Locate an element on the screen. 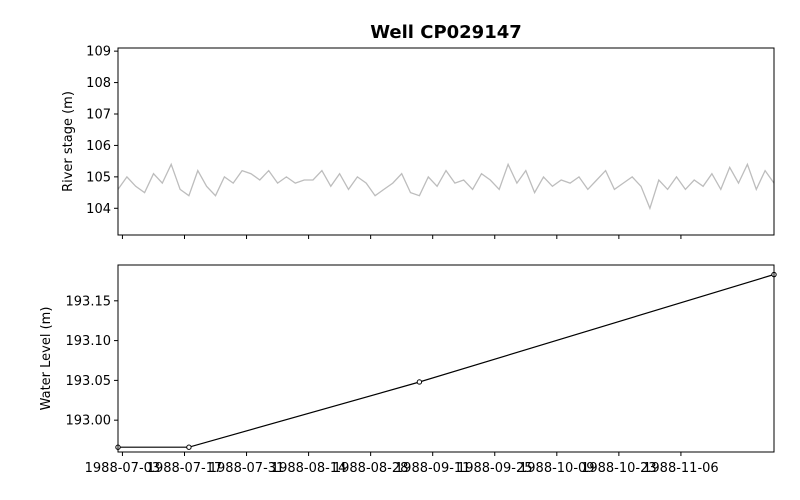 The height and width of the screenshot is (500, 800). x-tick-label: 1988-08-28 is located at coordinates (371, 468).